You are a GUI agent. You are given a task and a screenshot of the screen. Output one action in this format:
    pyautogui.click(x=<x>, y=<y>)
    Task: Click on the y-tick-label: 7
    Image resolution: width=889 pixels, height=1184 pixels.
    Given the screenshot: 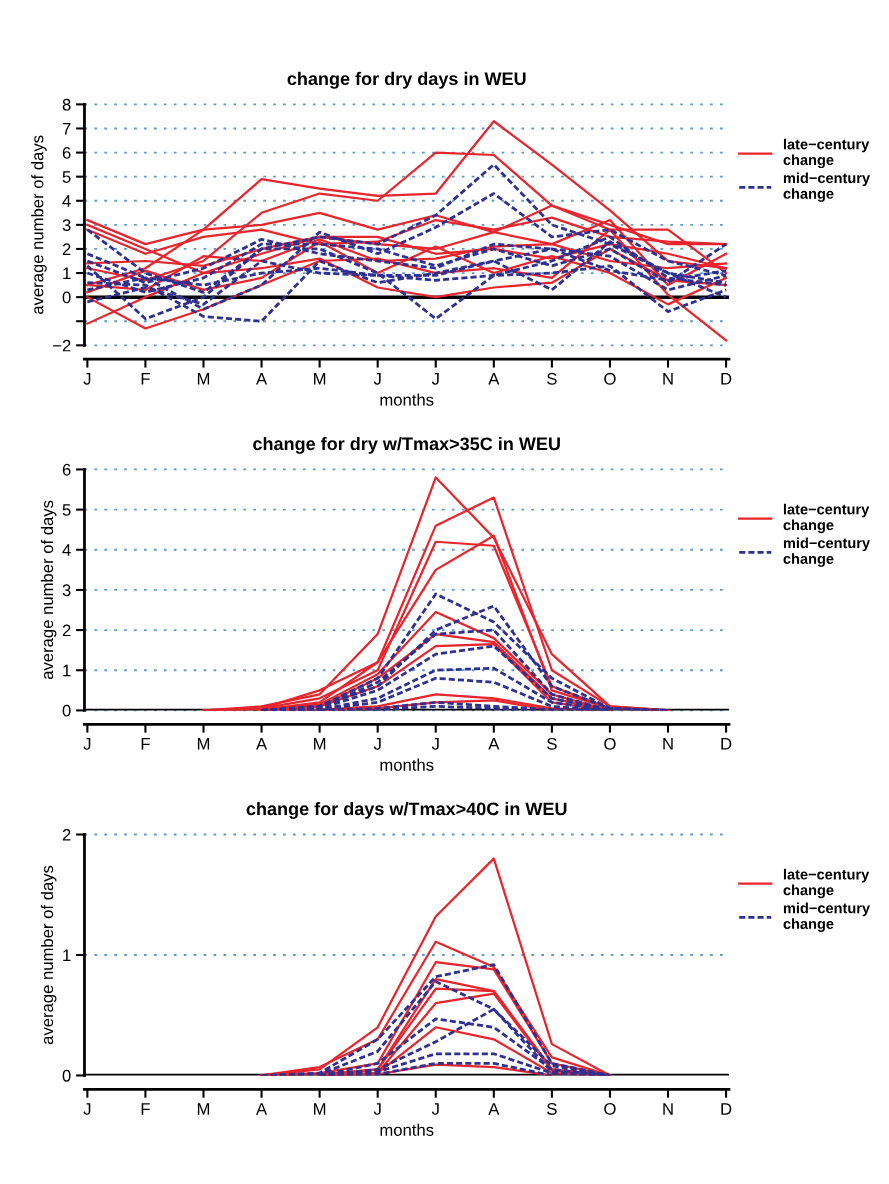 What is the action you would take?
    pyautogui.click(x=66, y=129)
    